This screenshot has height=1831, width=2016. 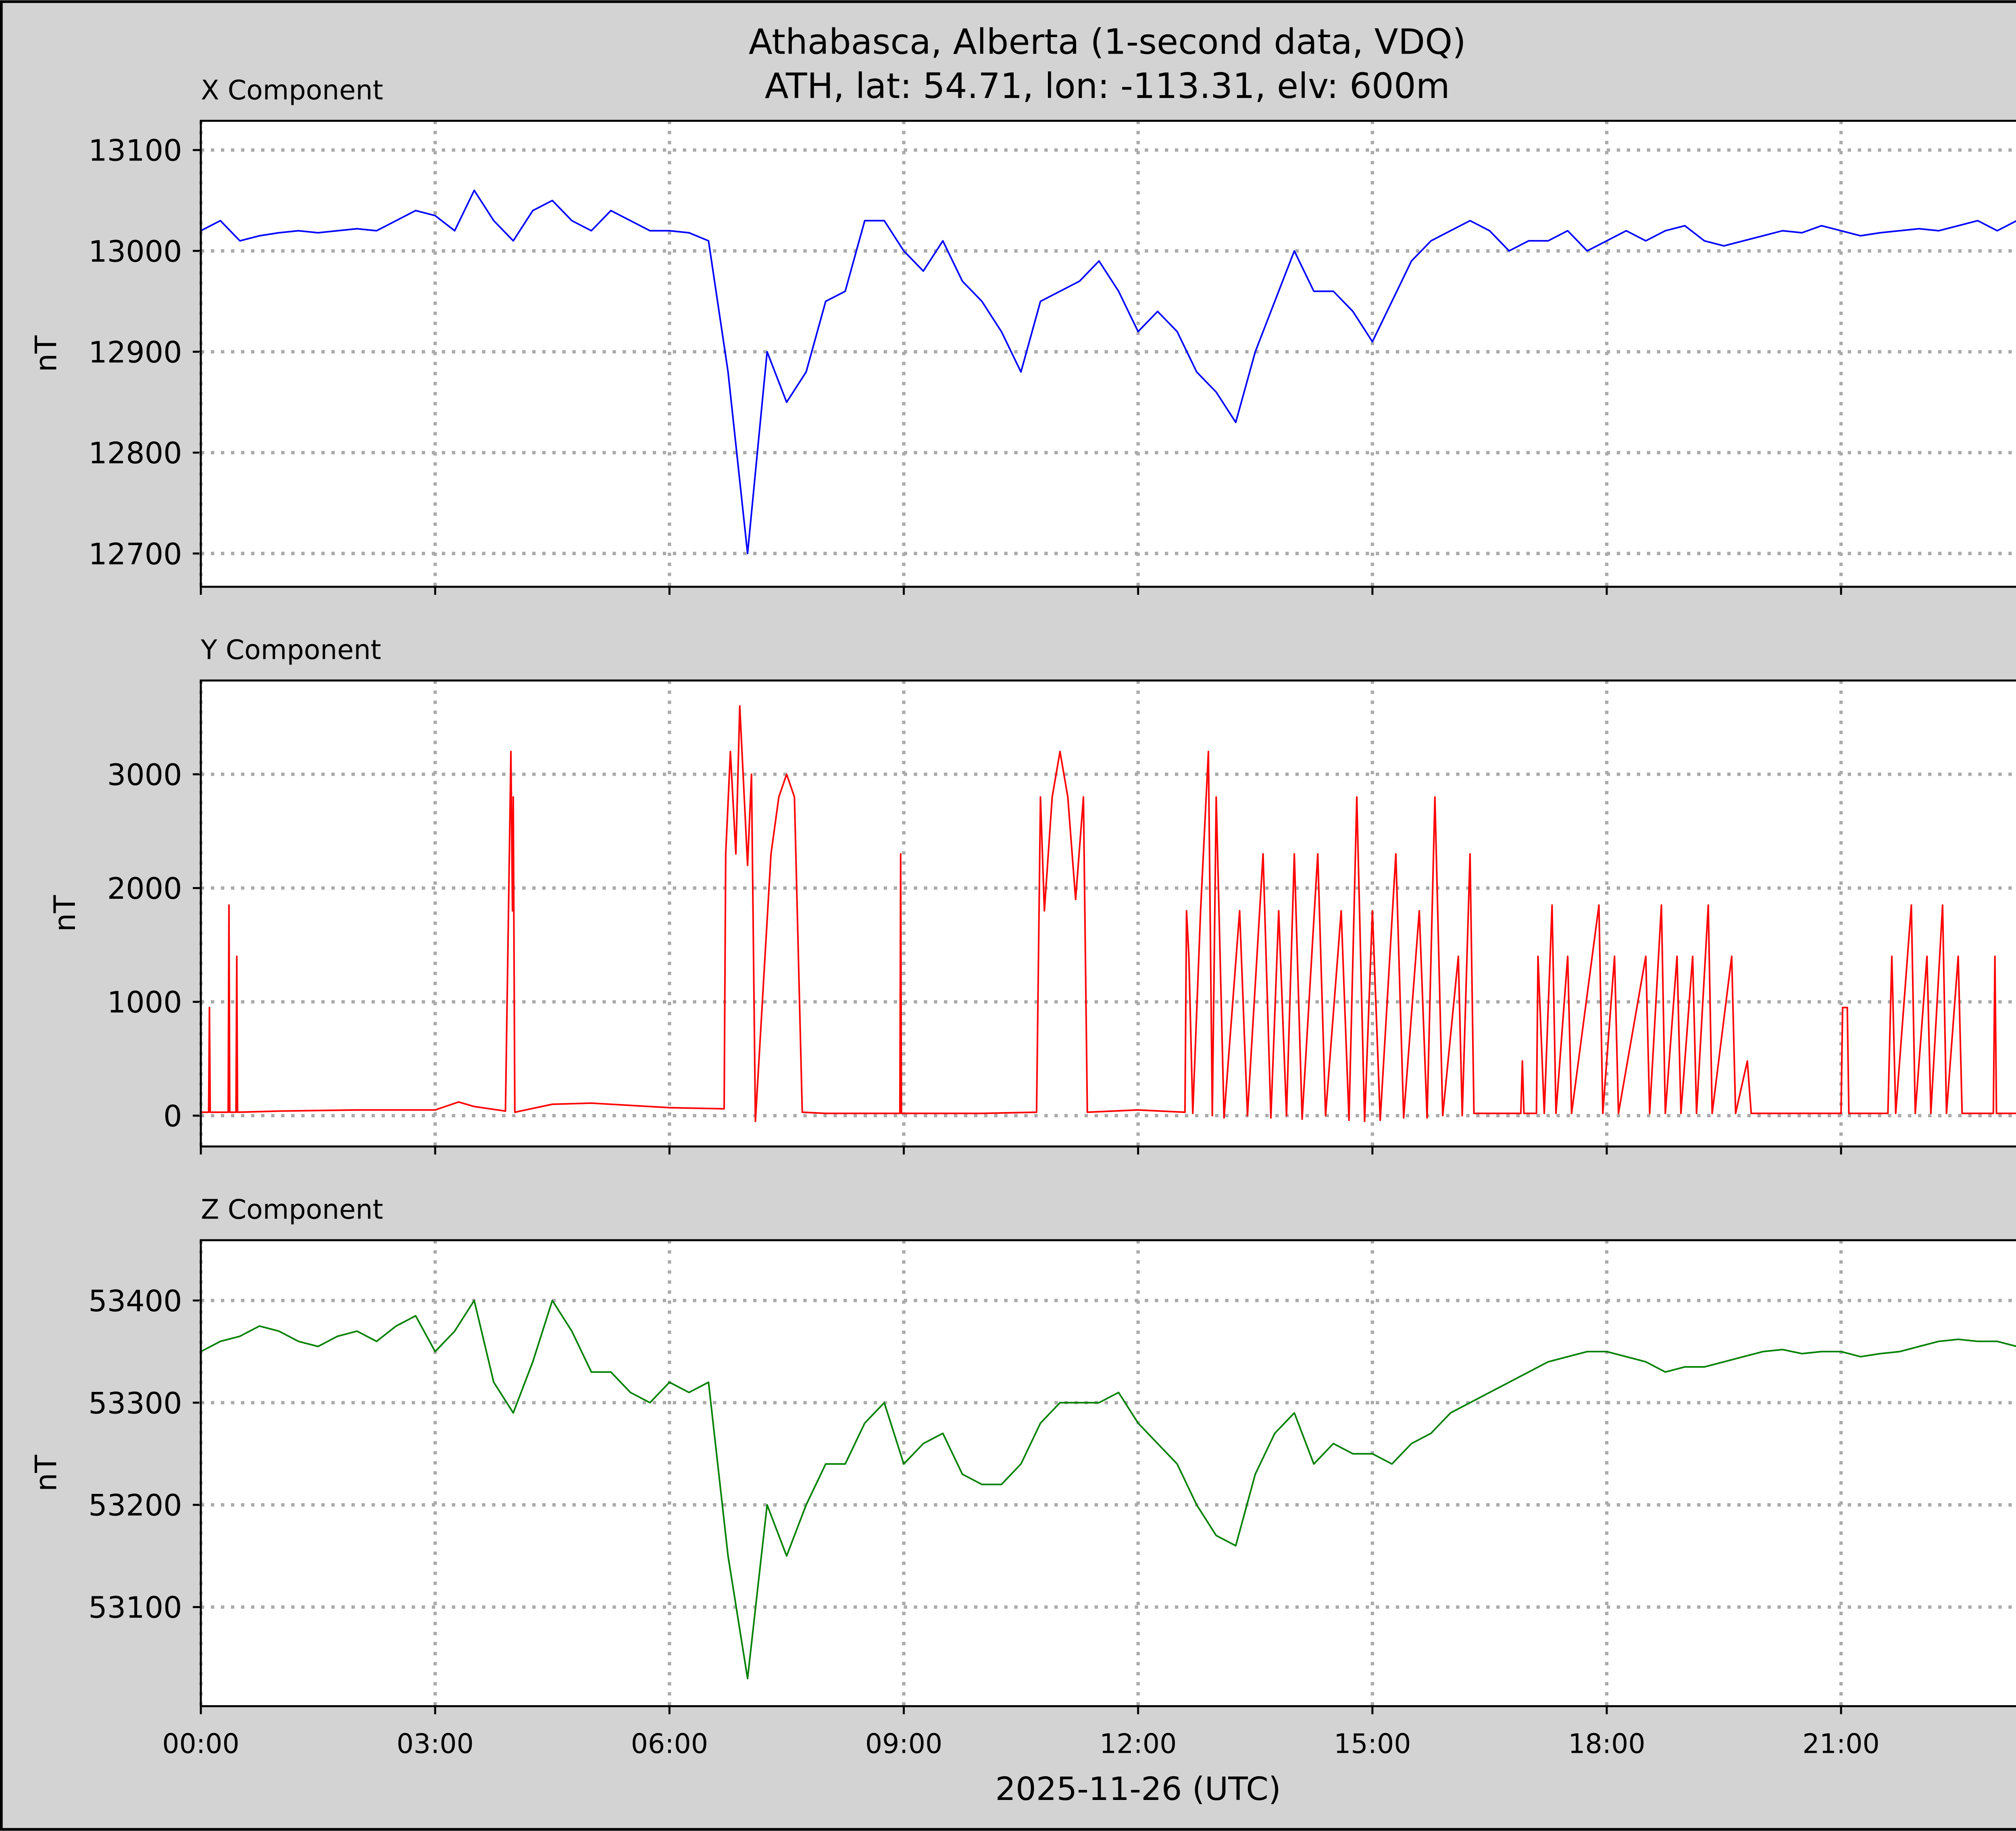 I want to click on y-tick-label: 12800, so click(x=135, y=453).